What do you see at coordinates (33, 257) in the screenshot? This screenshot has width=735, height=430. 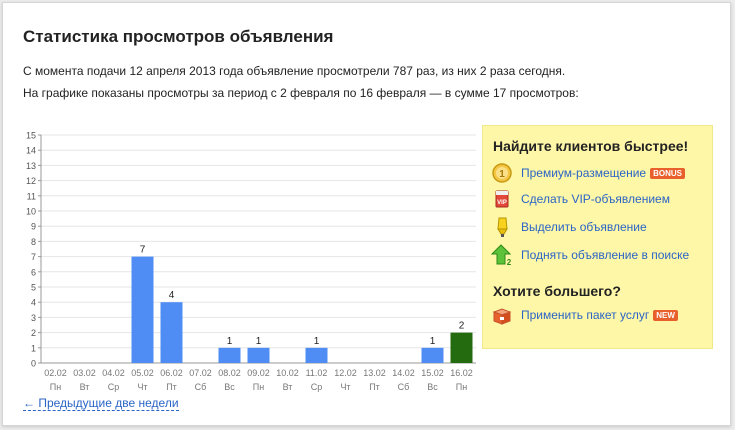 I see `y-tick-label: 7` at bounding box center [33, 257].